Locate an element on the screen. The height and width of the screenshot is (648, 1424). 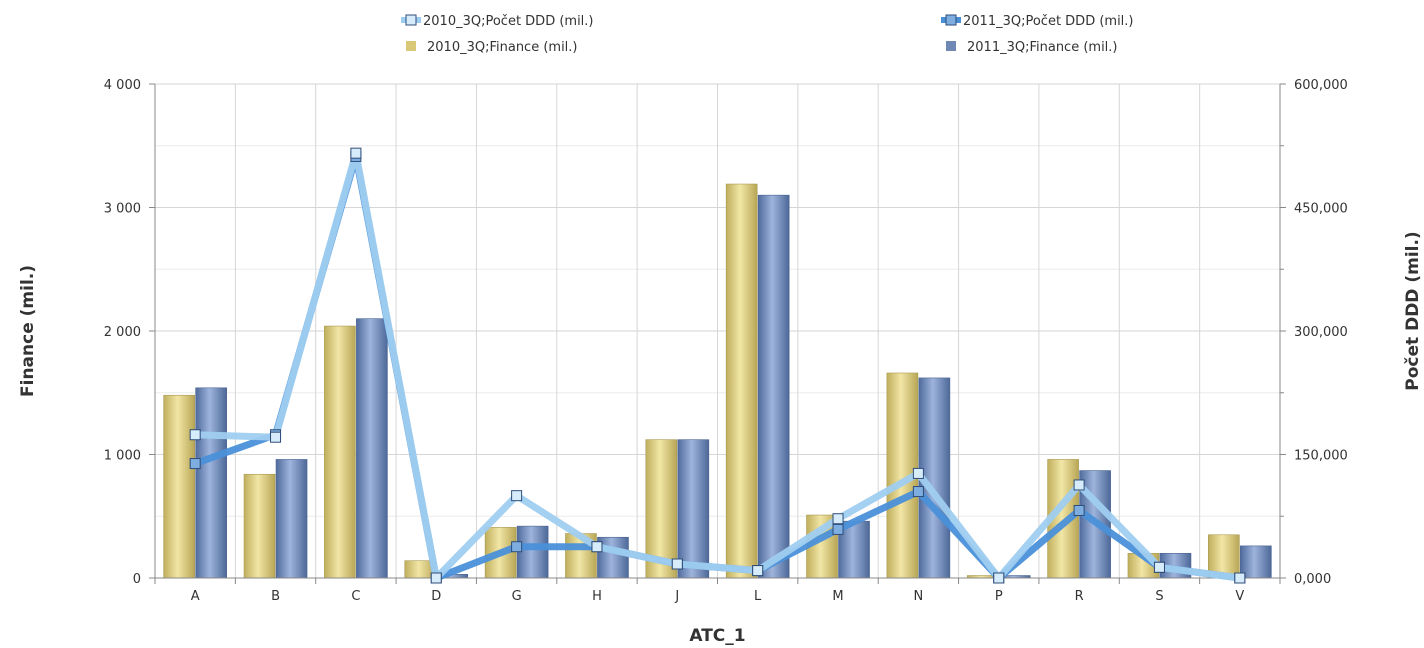
bar-2010-V is located at coordinates (1224, 556).